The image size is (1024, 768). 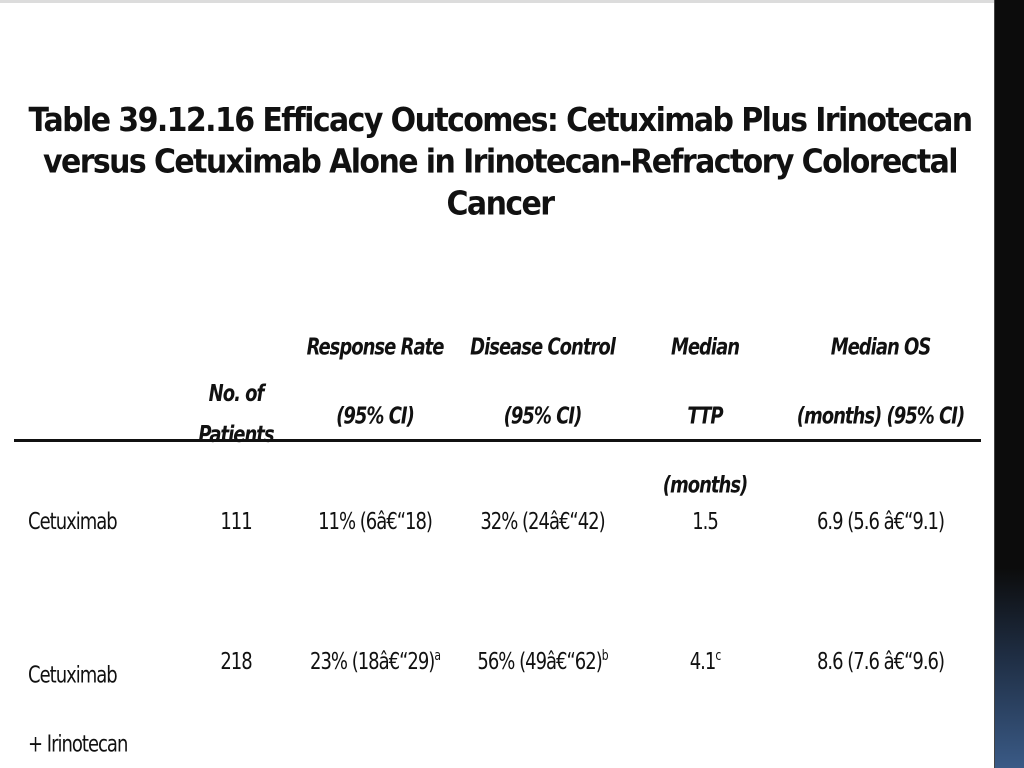 I want to click on slide-side-band, so click(x=1009, y=384).